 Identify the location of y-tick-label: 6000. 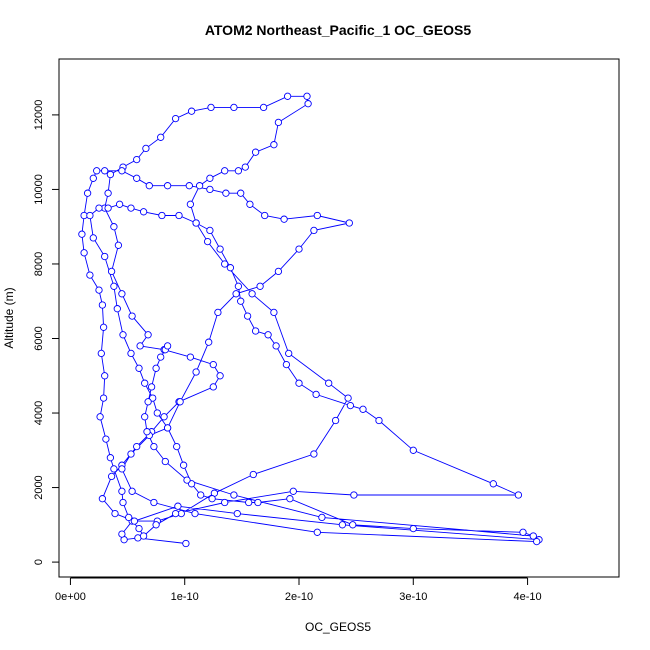
(39, 338).